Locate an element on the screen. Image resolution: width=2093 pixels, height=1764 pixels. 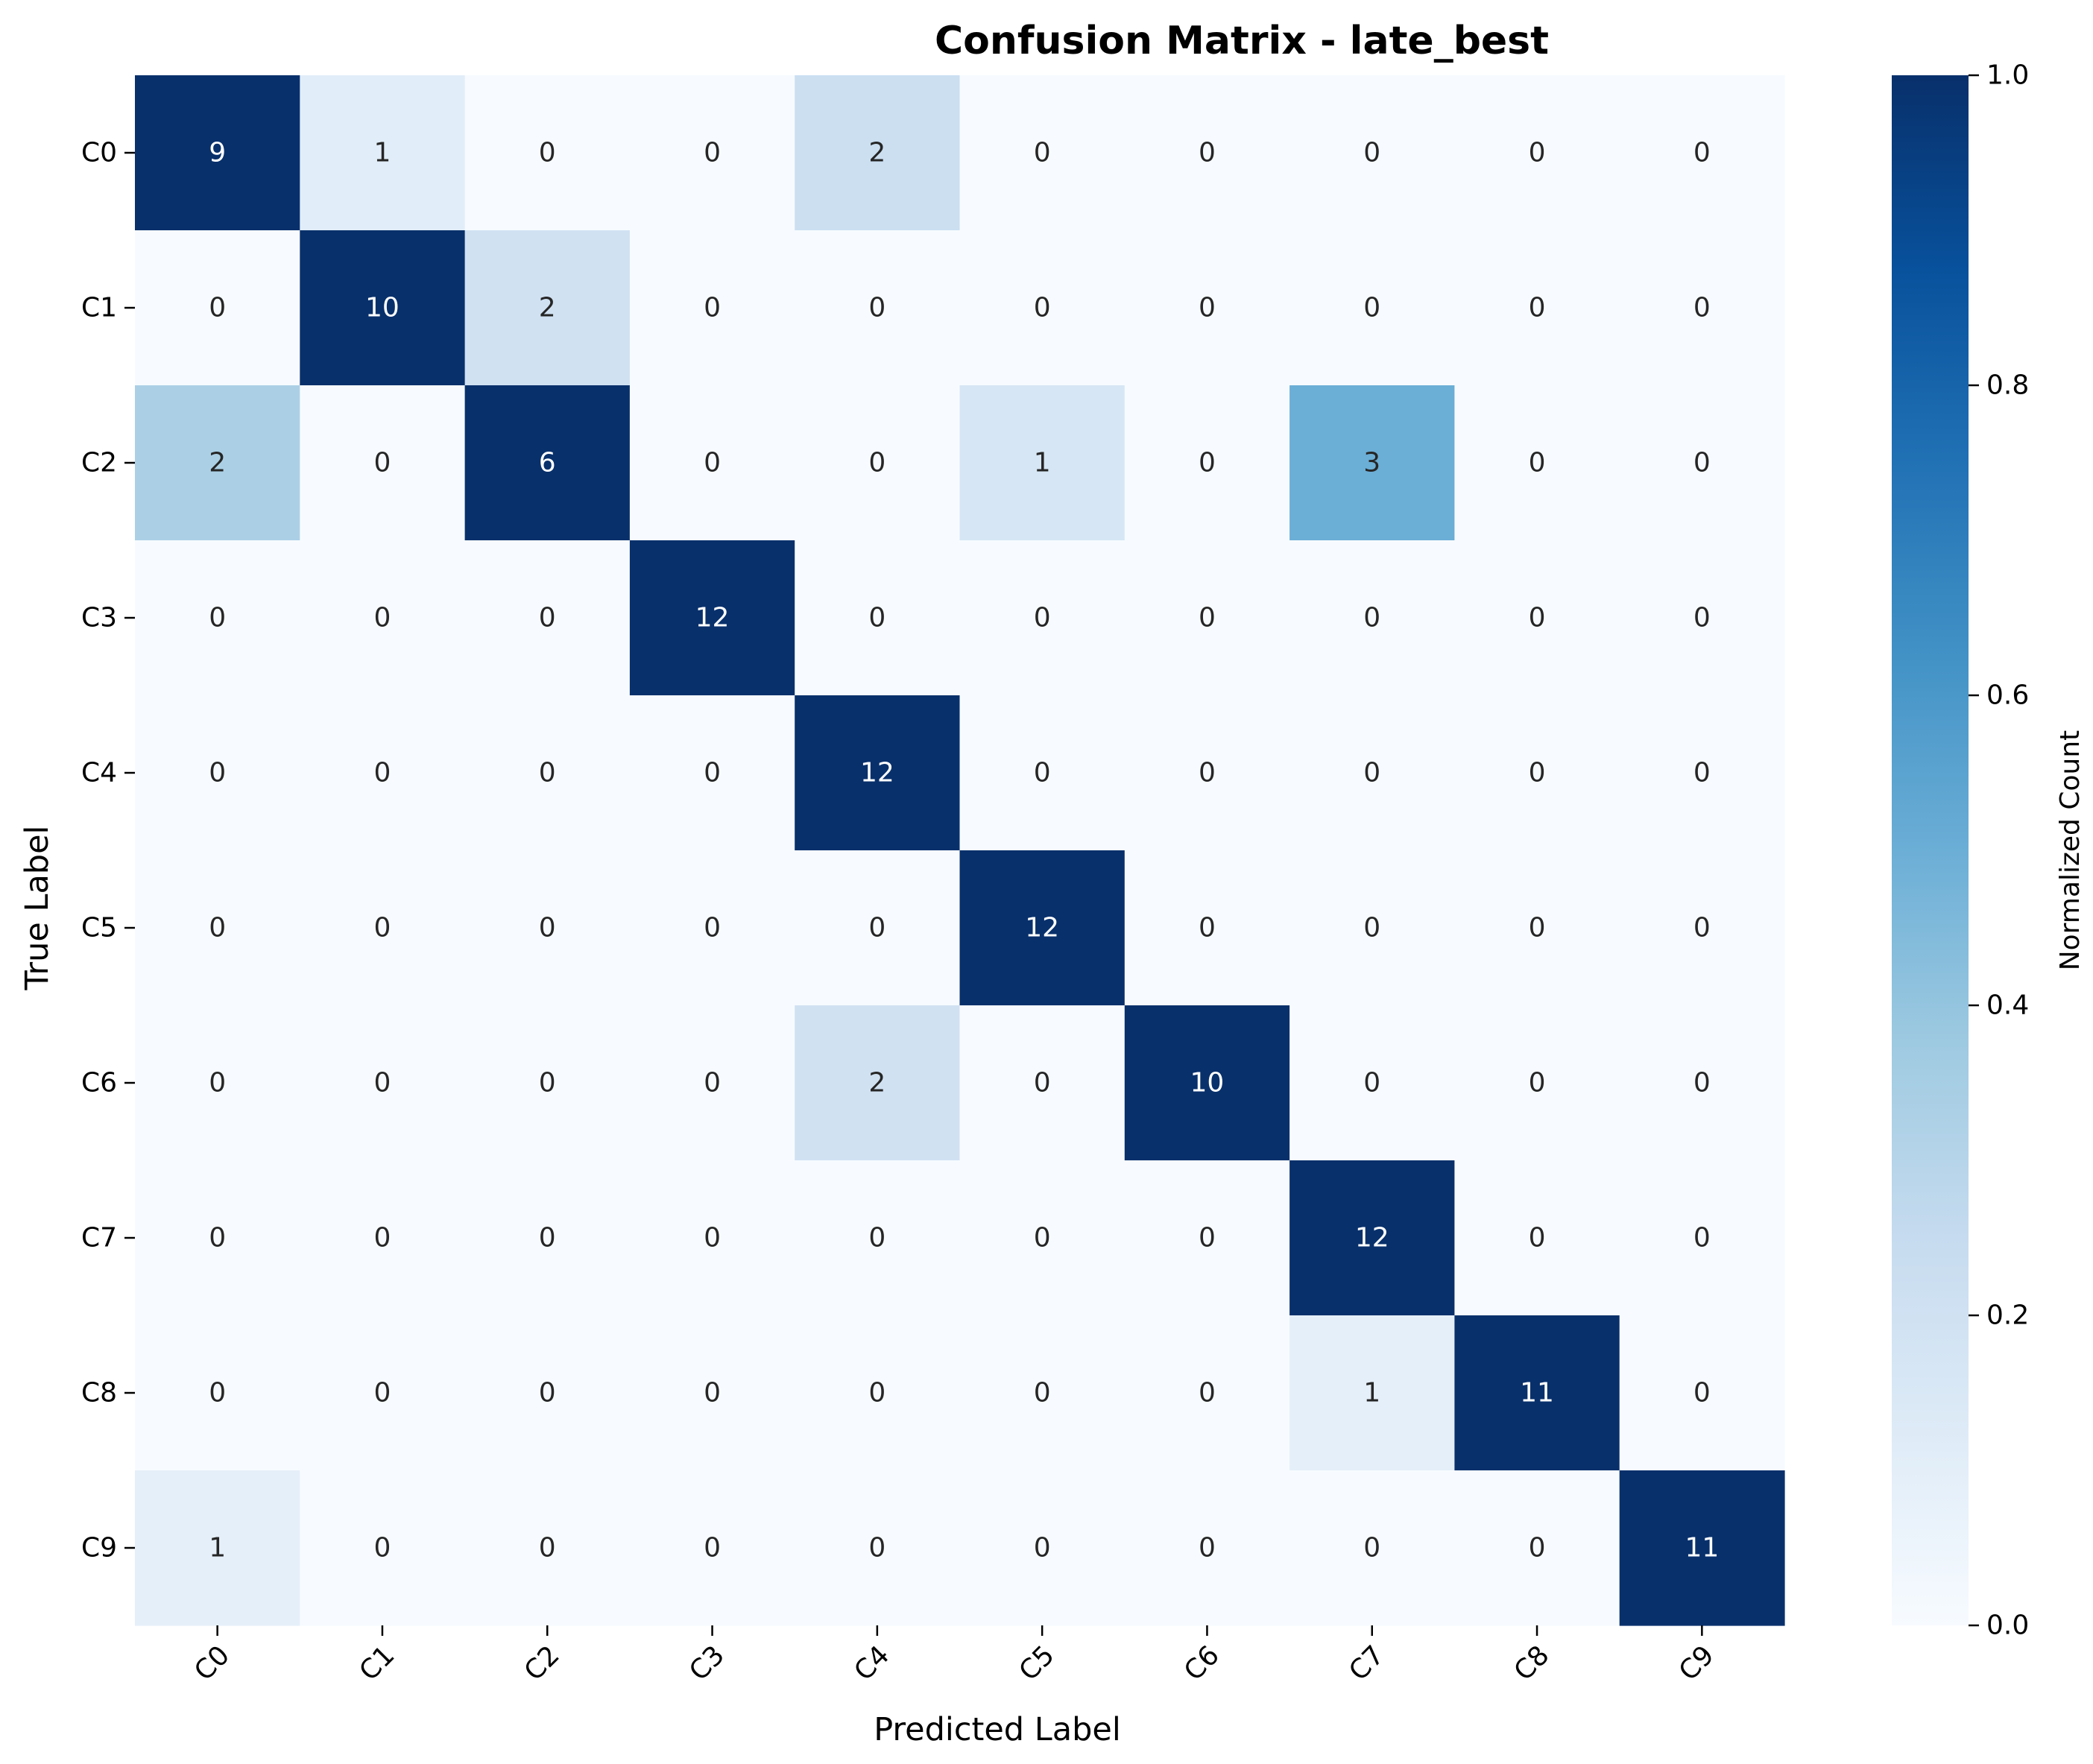
x-tick-label: C8 is located at coordinates (1533, 1663).